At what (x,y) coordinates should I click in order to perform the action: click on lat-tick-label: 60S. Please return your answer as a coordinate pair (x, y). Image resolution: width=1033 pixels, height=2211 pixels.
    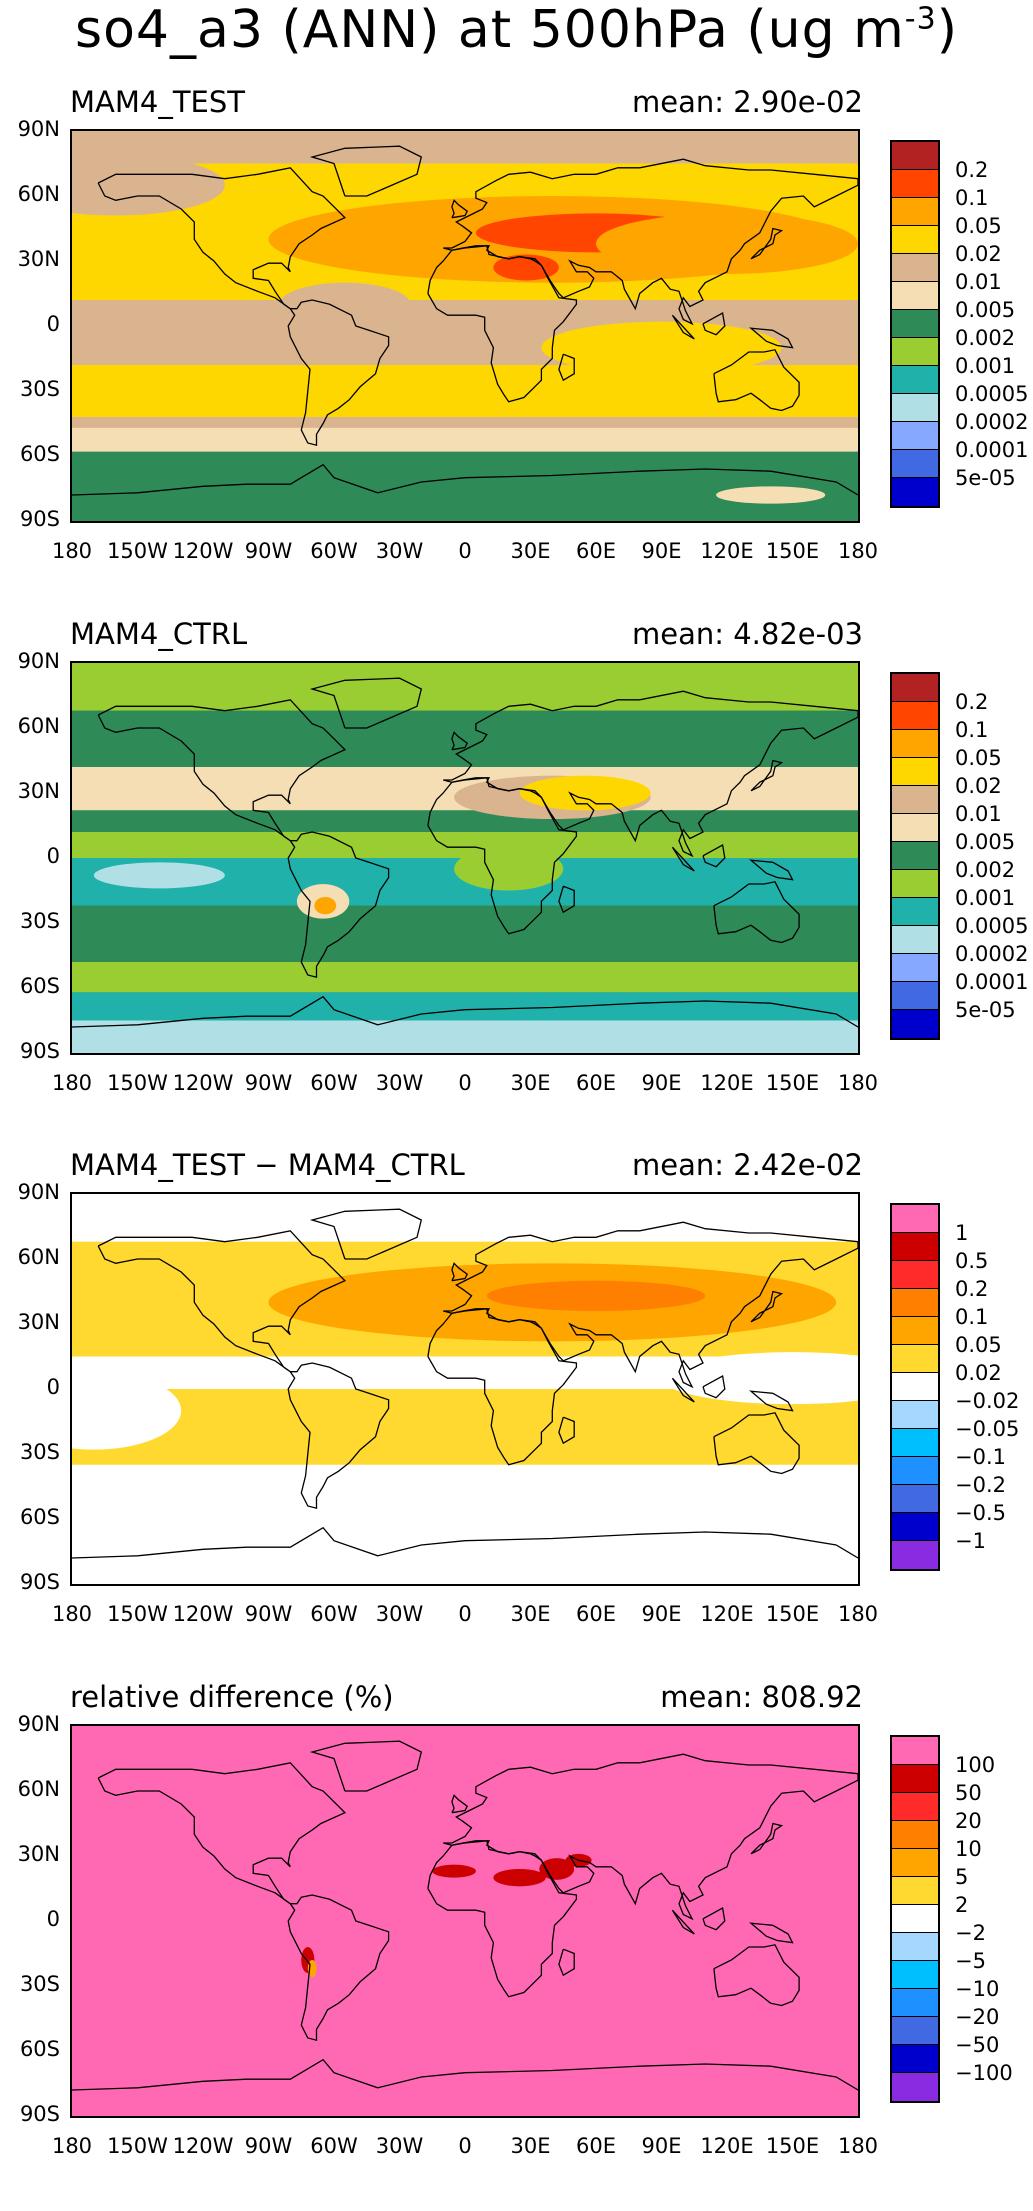
    Looking at the image, I should click on (39, 986).